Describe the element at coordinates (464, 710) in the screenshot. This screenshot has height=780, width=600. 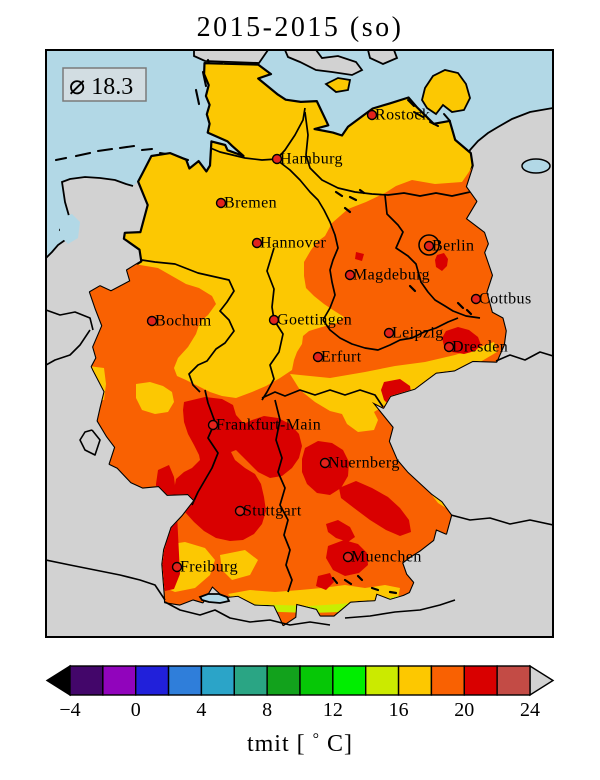
I see `svg-text: 20` at that location.